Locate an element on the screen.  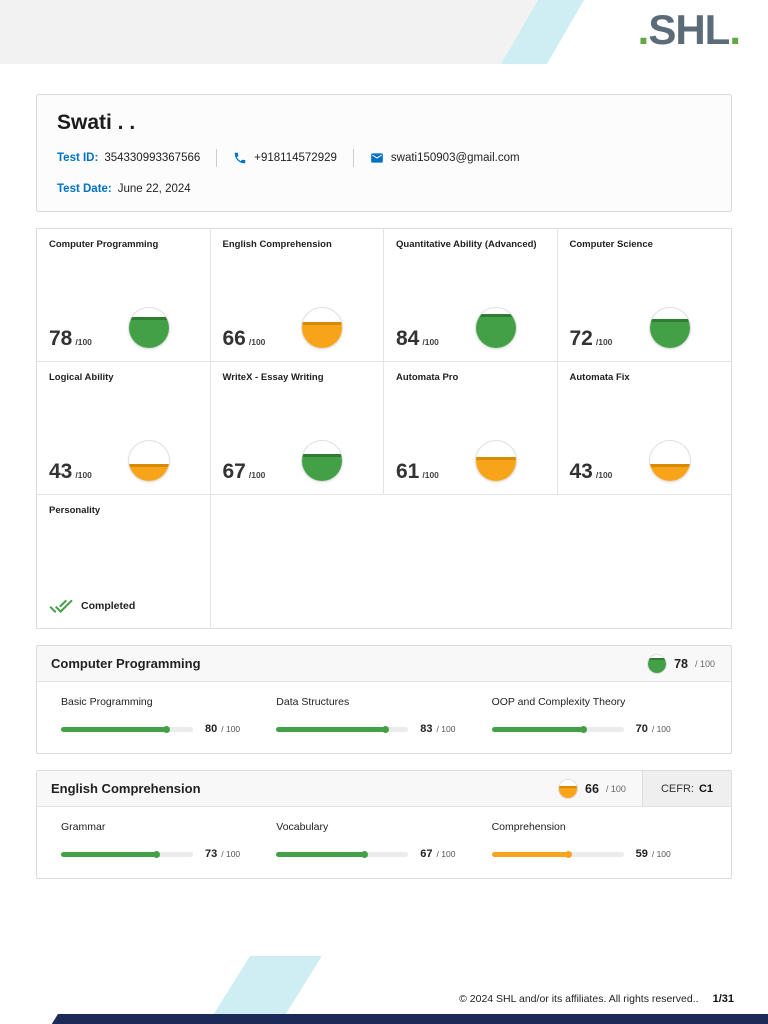
tile-score-value: 66 is located at coordinates (234, 338).